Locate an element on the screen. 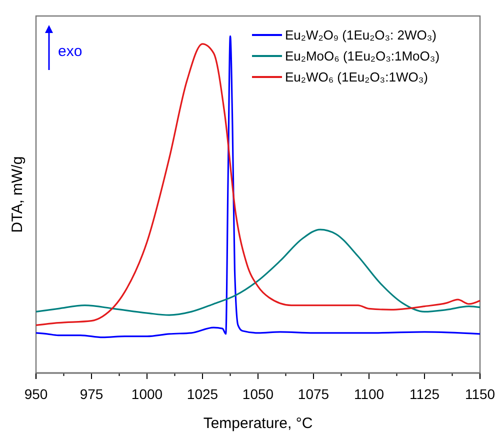 The width and height of the screenshot is (499, 432). x-tick-label: 1100 is located at coordinates (369, 394).